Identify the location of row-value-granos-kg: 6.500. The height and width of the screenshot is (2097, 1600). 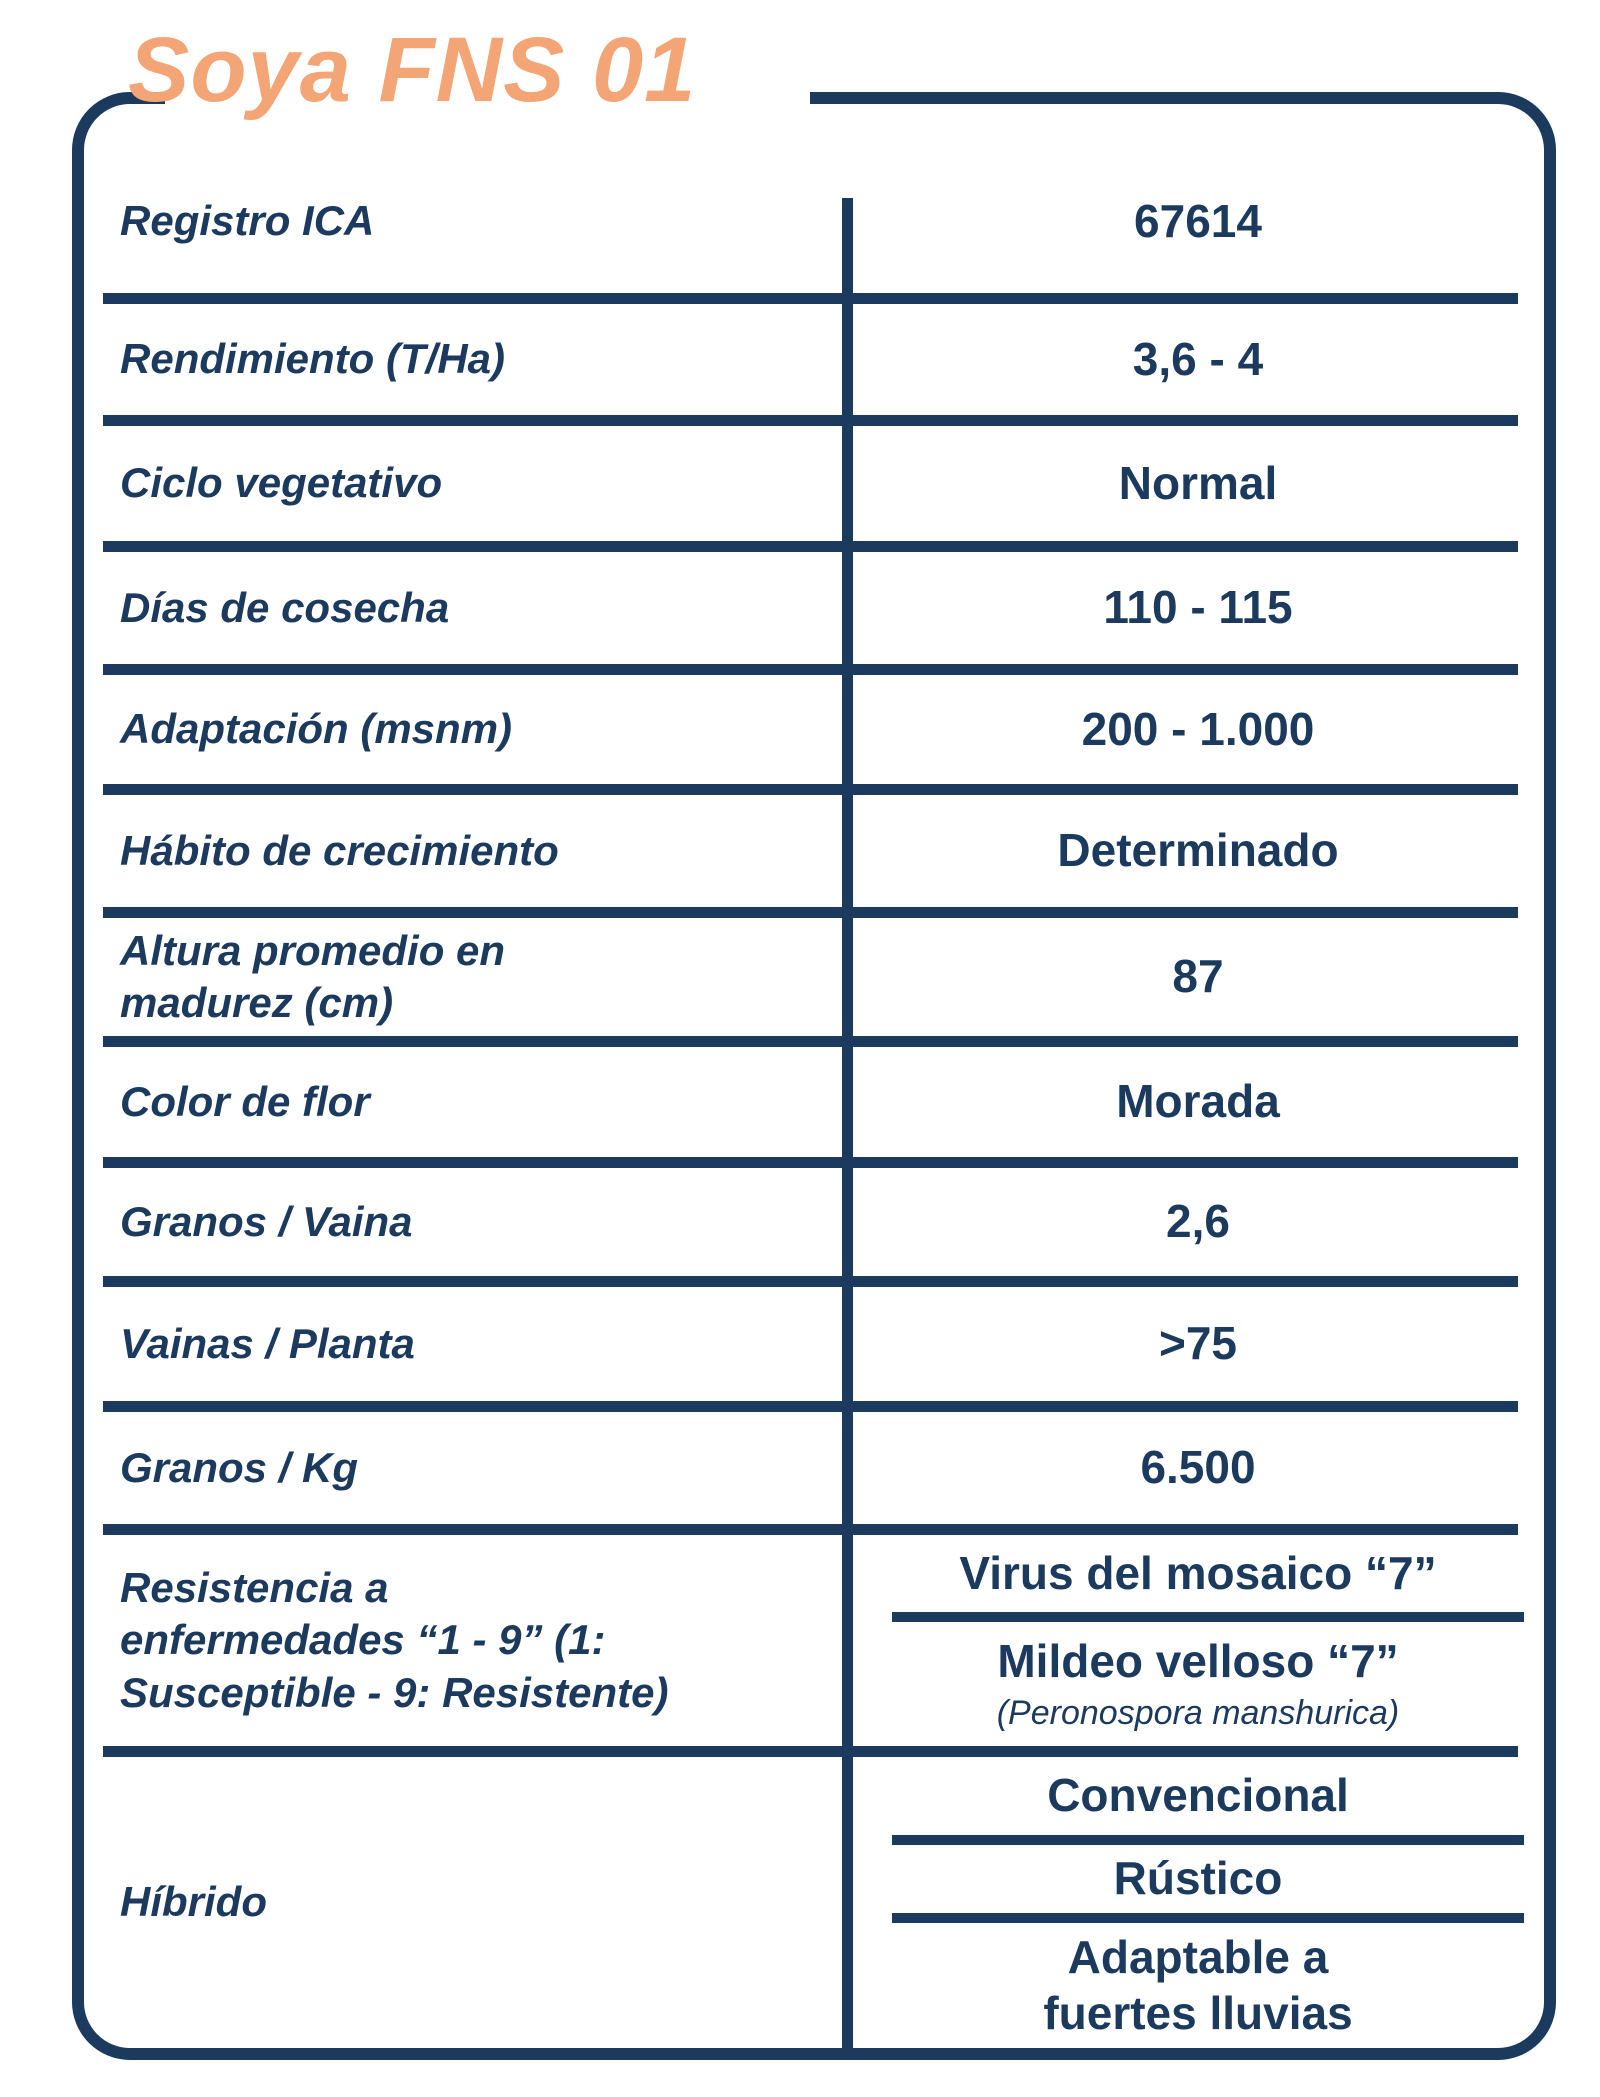
(1198, 1467).